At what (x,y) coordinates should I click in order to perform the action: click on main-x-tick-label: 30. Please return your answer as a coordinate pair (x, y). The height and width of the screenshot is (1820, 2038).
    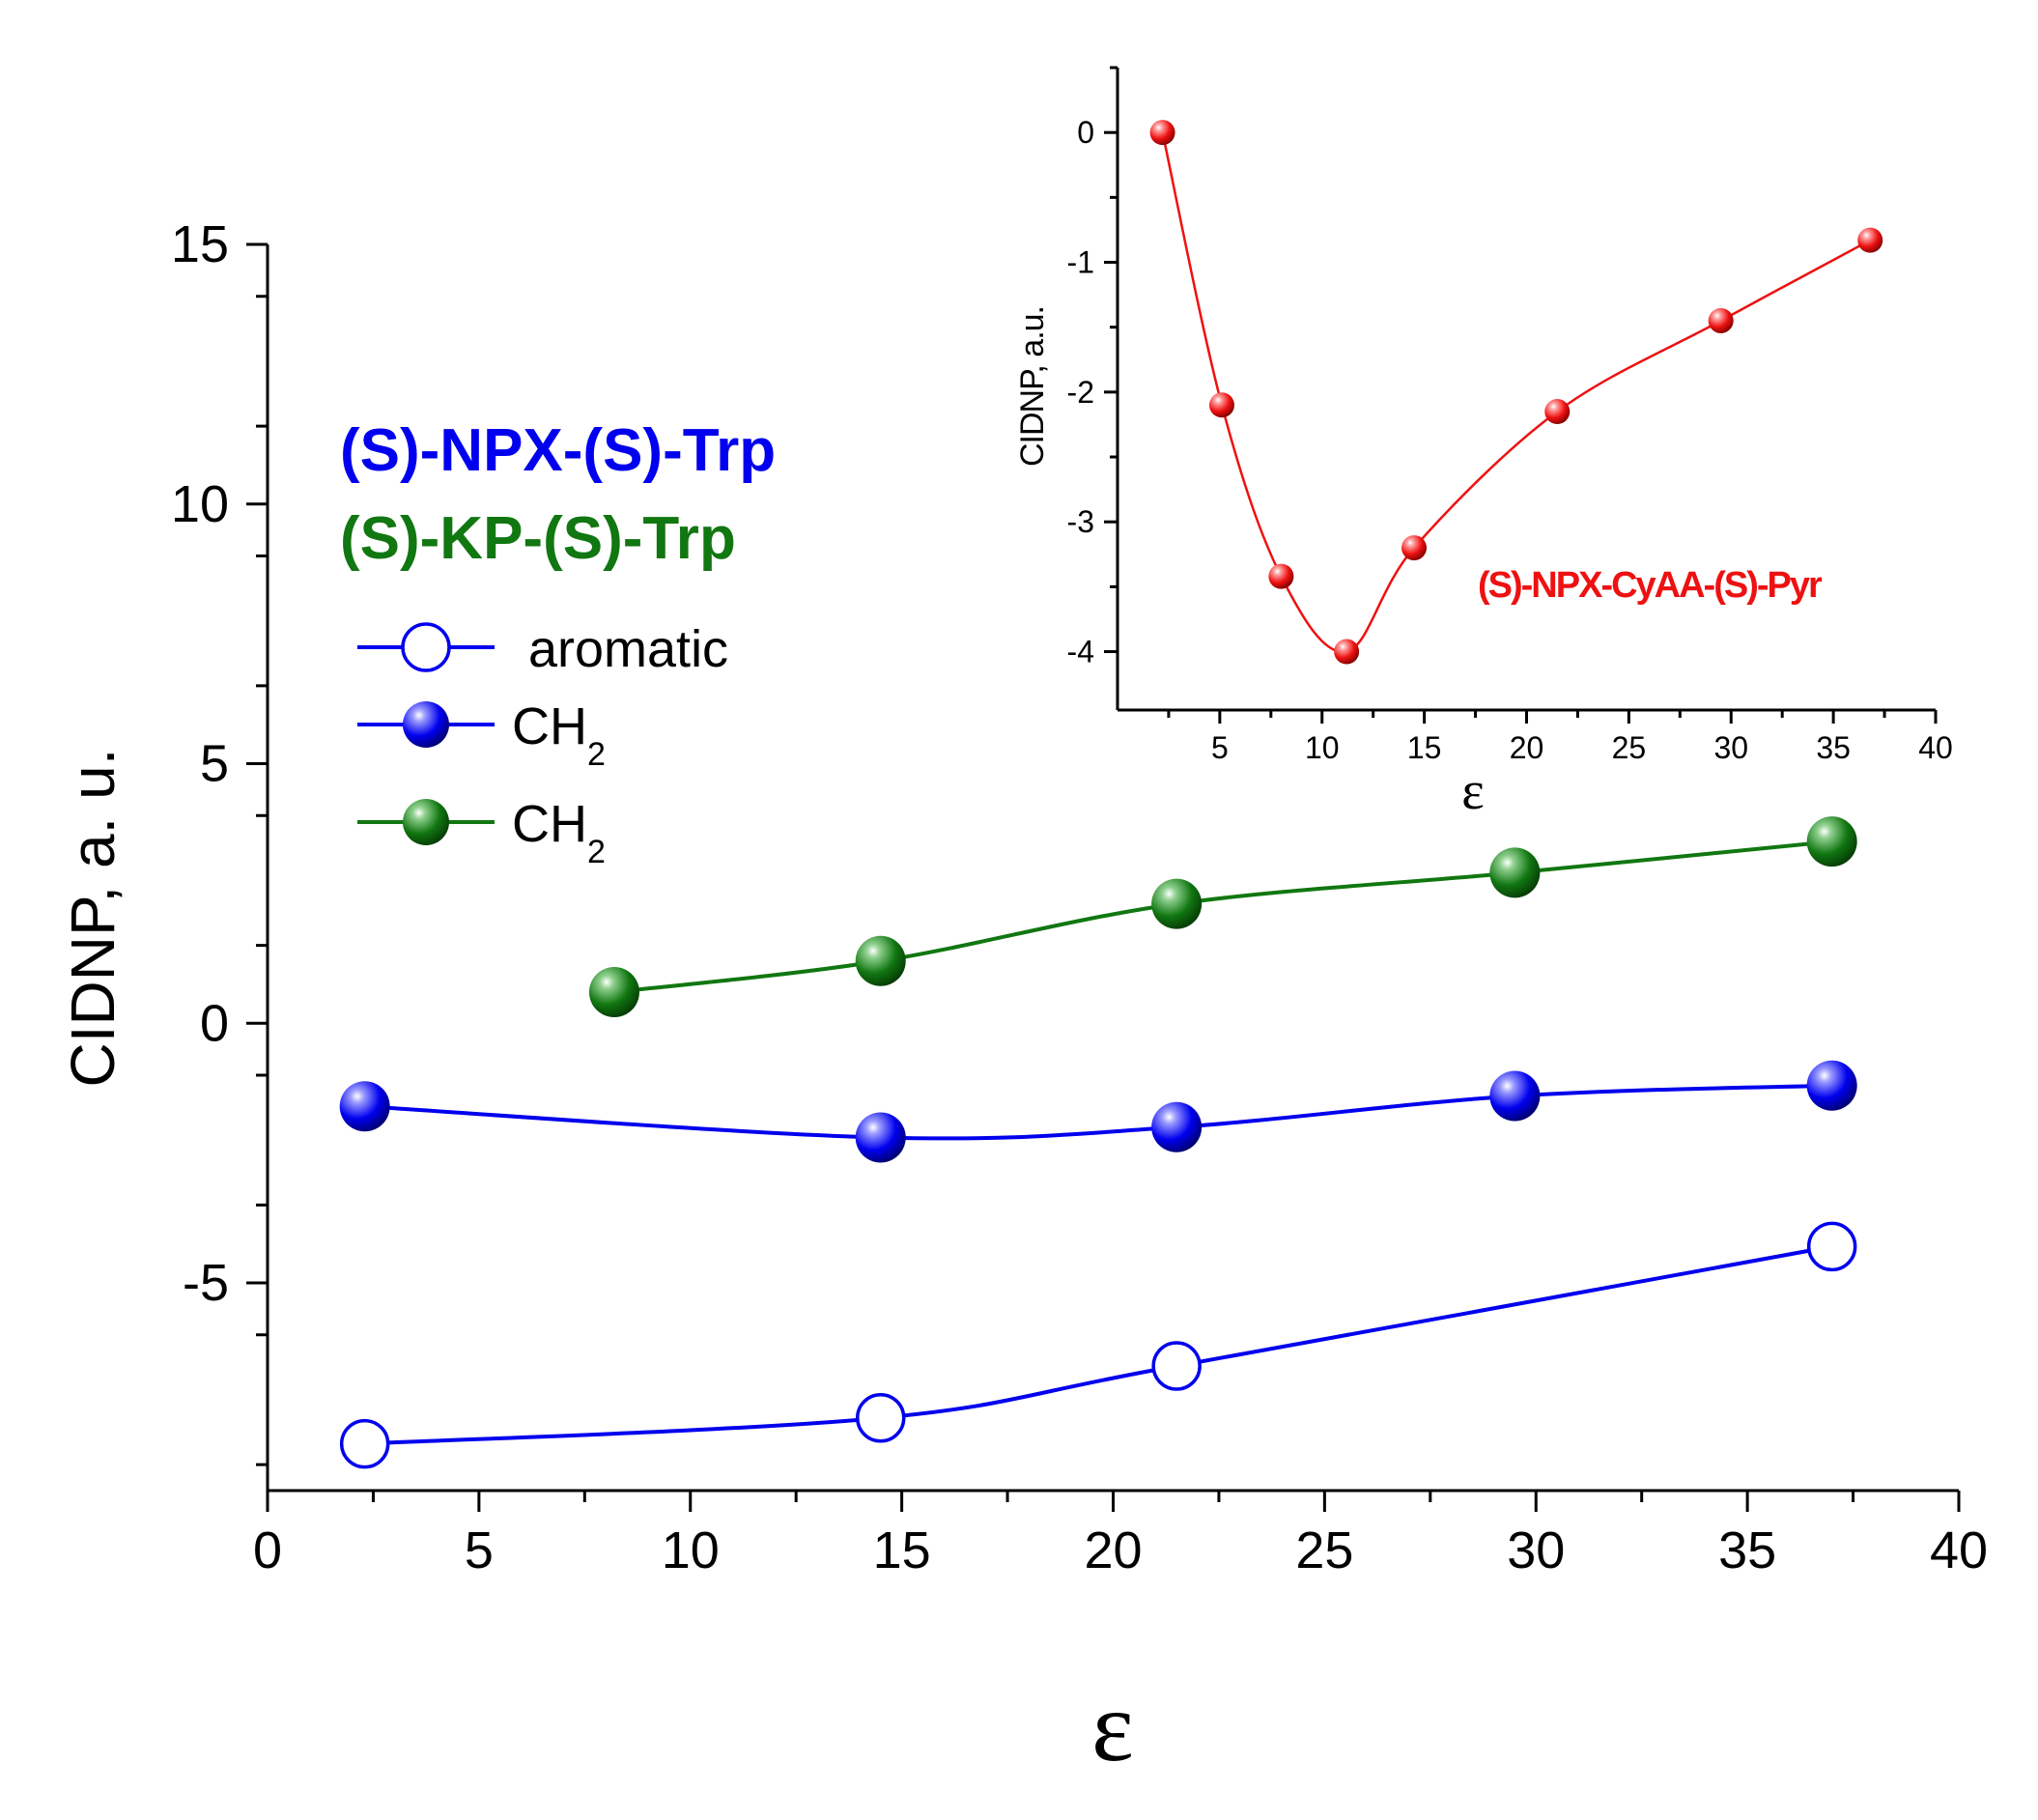
    Looking at the image, I should click on (1536, 1550).